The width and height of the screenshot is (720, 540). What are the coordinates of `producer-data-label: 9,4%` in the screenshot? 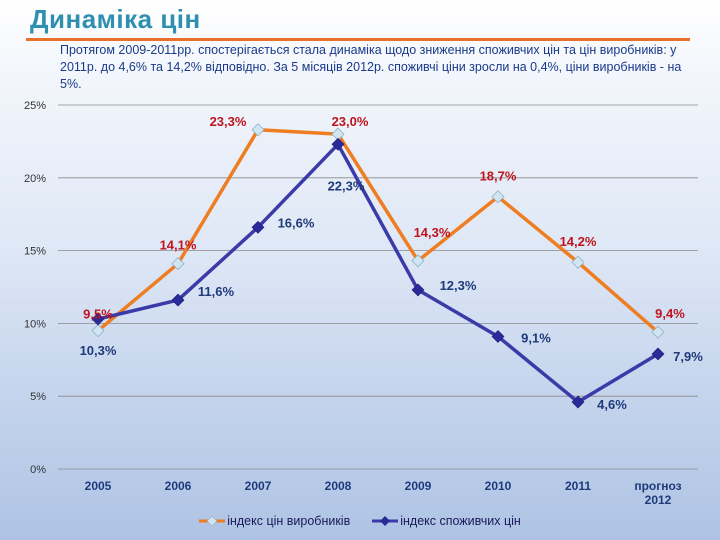 It's located at (670, 313).